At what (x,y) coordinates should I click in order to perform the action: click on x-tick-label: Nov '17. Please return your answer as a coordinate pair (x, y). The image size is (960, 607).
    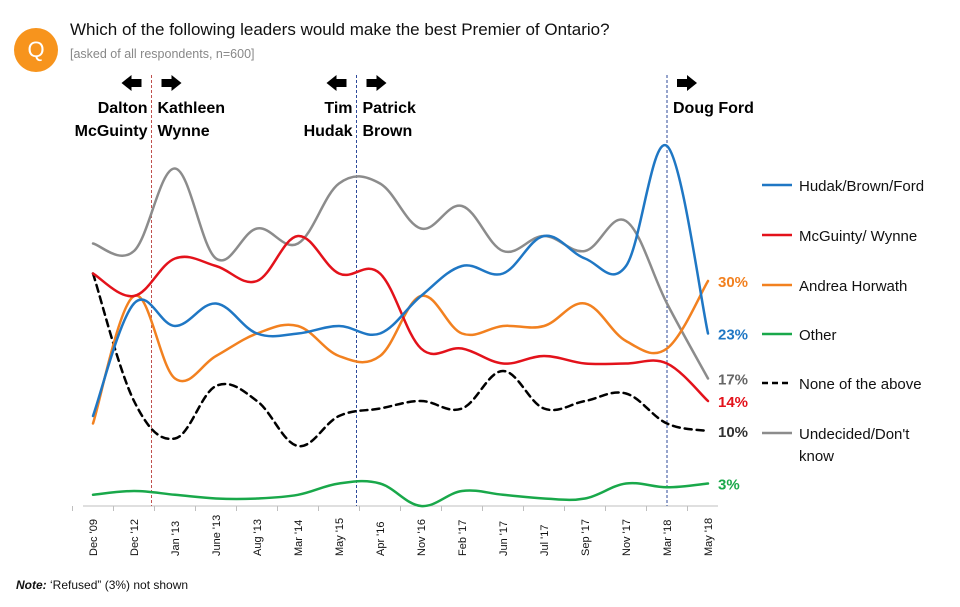
    Looking at the image, I should click on (627, 537).